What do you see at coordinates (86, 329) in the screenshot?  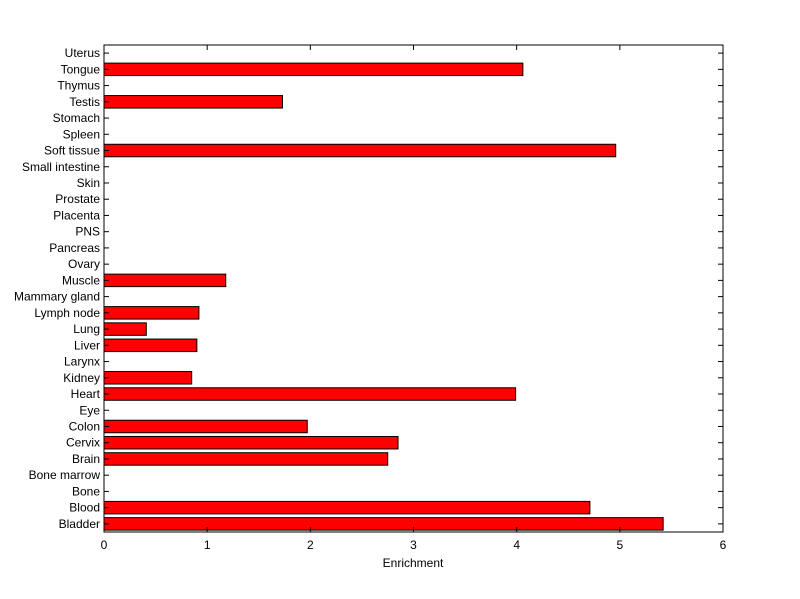 I see `y-tick-label: Lung` at bounding box center [86, 329].